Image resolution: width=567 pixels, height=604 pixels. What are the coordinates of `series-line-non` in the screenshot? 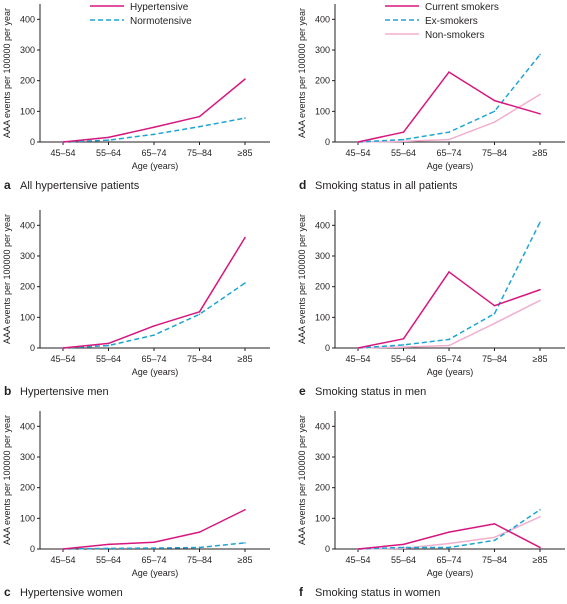 It's located at (449, 118).